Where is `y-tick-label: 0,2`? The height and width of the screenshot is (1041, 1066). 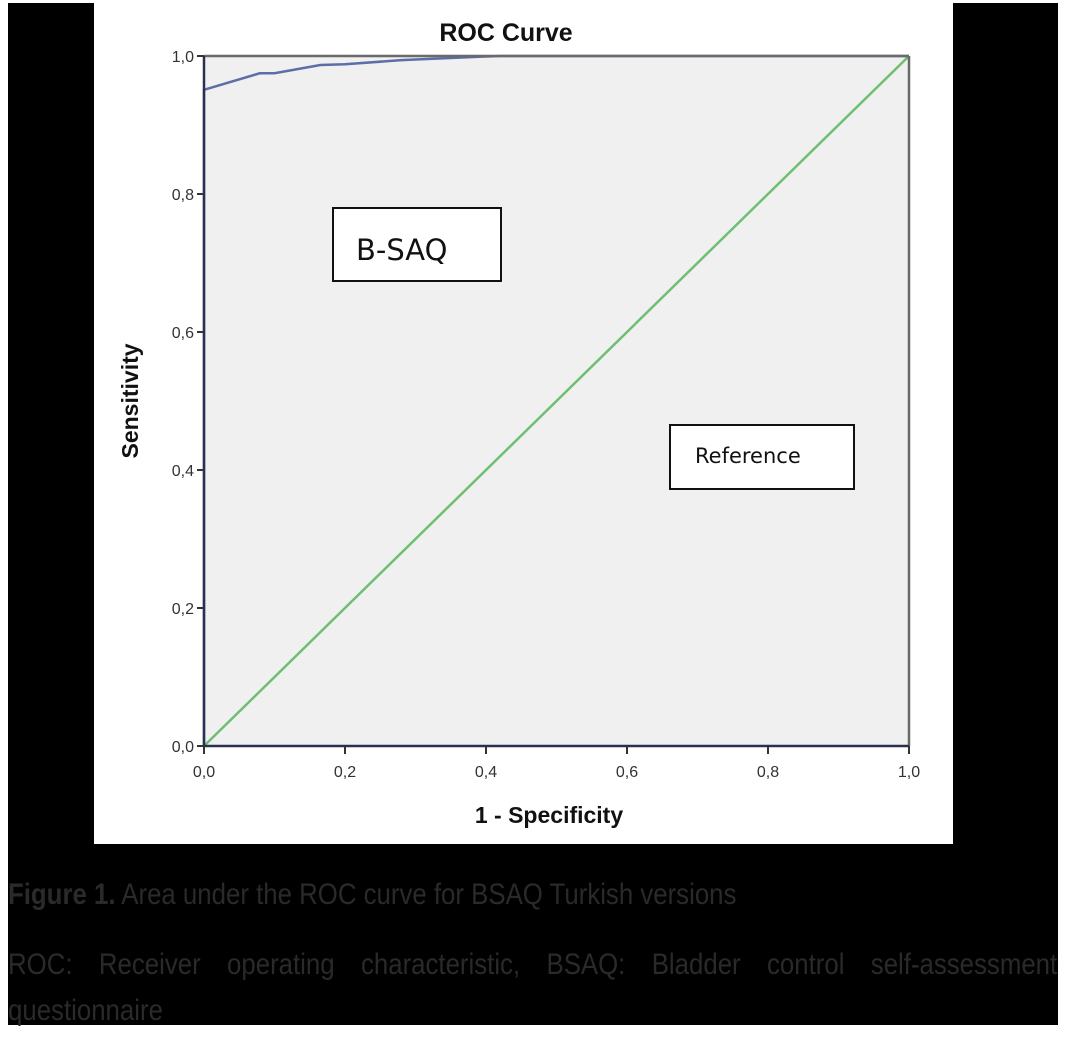
y-tick-label: 0,2 is located at coordinates (183, 609).